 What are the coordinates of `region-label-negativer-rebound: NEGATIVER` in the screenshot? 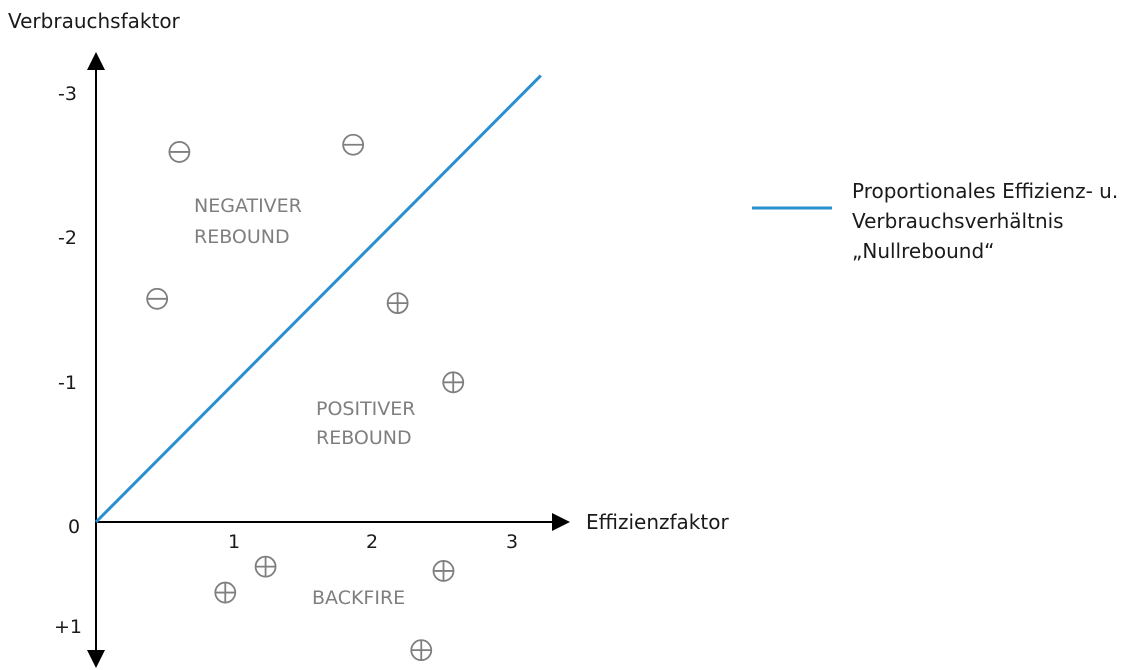 It's located at (248, 206).